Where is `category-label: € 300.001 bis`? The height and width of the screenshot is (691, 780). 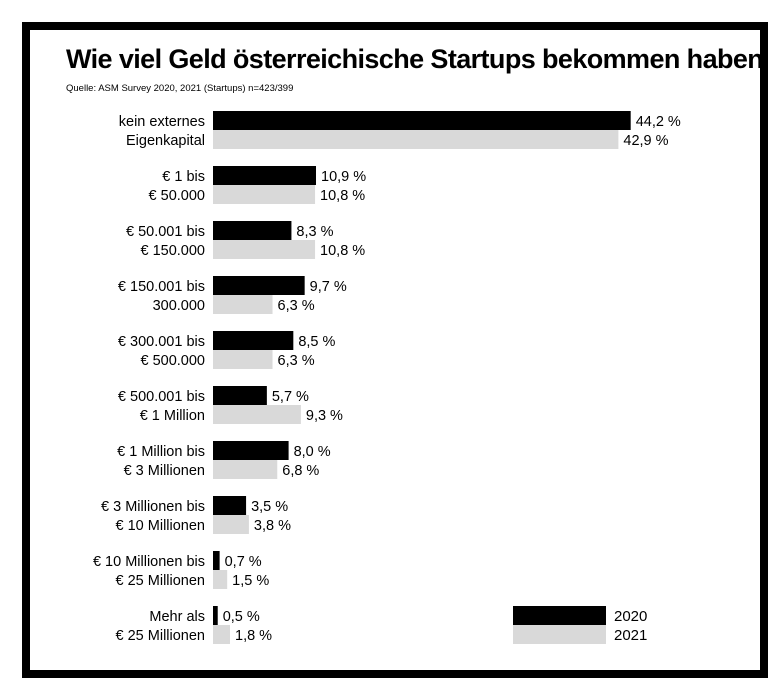
category-label: € 300.001 bis is located at coordinates (161, 342).